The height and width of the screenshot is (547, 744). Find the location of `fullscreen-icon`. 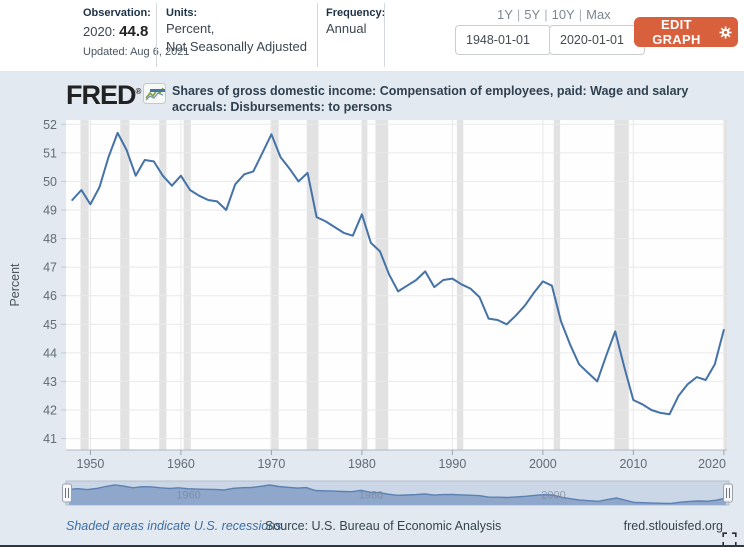

fullscreen-icon is located at coordinates (729, 539).